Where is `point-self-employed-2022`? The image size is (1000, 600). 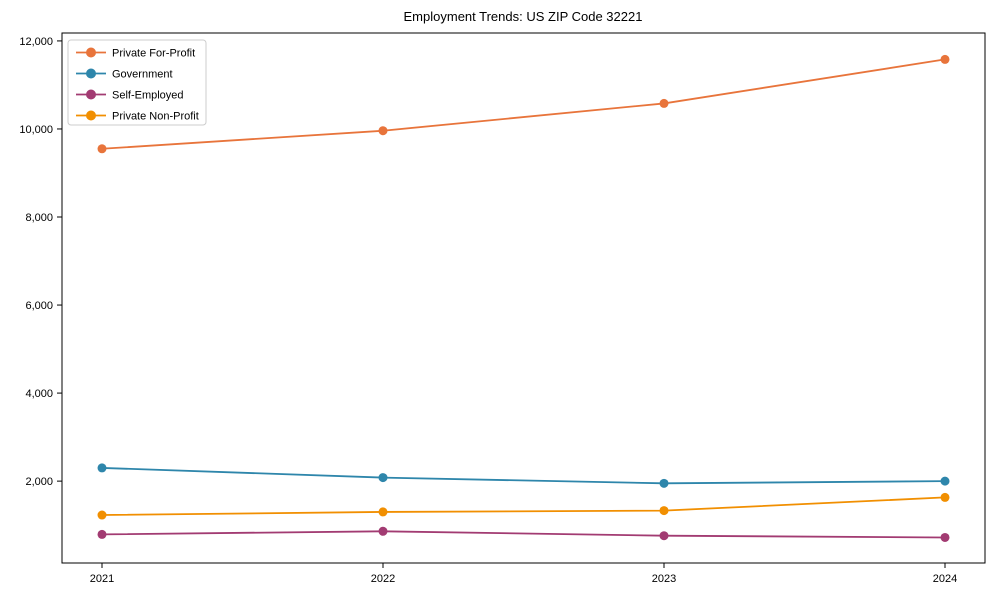
point-self-employed-2022 is located at coordinates (383, 531).